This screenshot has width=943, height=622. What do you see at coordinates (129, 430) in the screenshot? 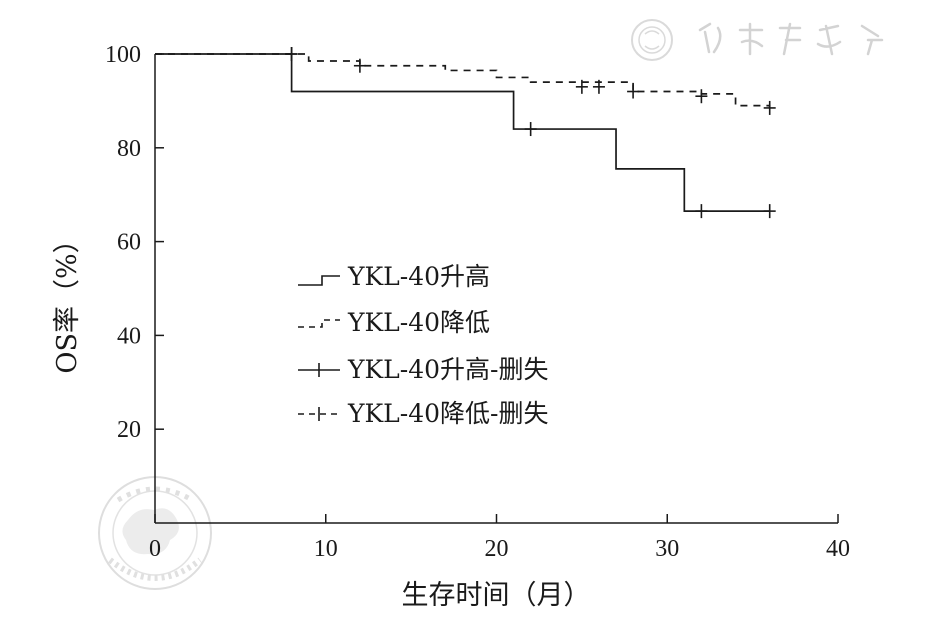
I see `y-tick-label: 20` at bounding box center [129, 430].